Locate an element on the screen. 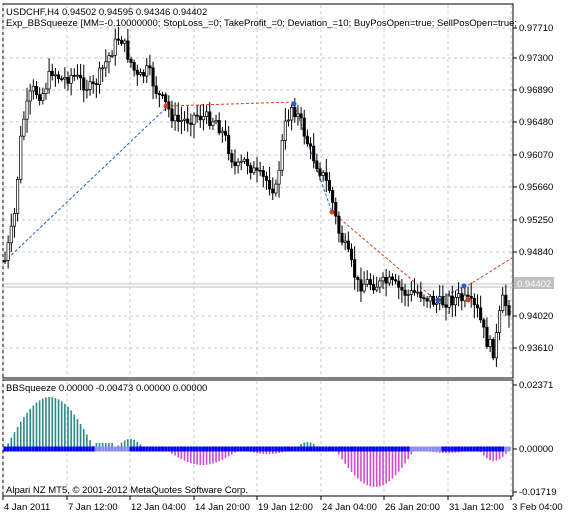 Image resolution: width=568 pixels, height=518 pixels. indicator-axis: 0.02371 0.00000 -0.01719 is located at coordinates (535, 439).